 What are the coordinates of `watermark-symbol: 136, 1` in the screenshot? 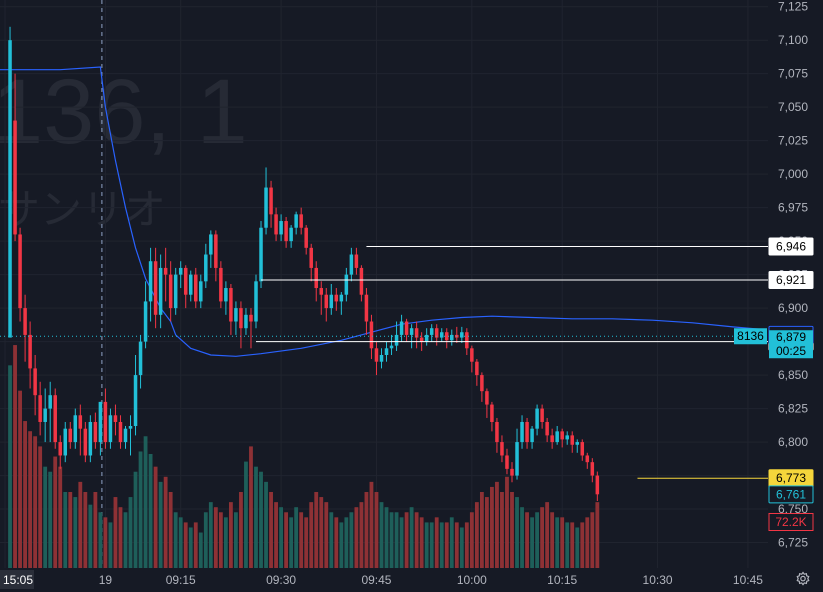 It's located at (124, 112).